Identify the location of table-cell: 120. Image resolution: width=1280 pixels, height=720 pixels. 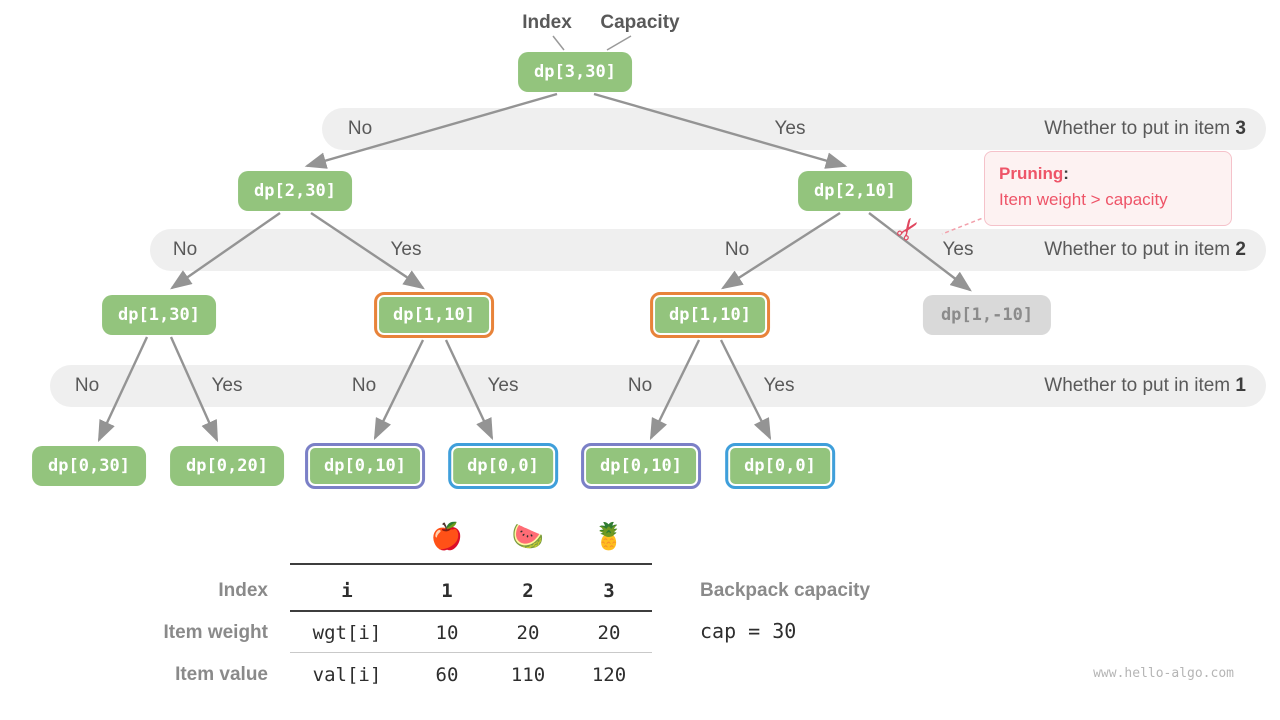
(609, 675).